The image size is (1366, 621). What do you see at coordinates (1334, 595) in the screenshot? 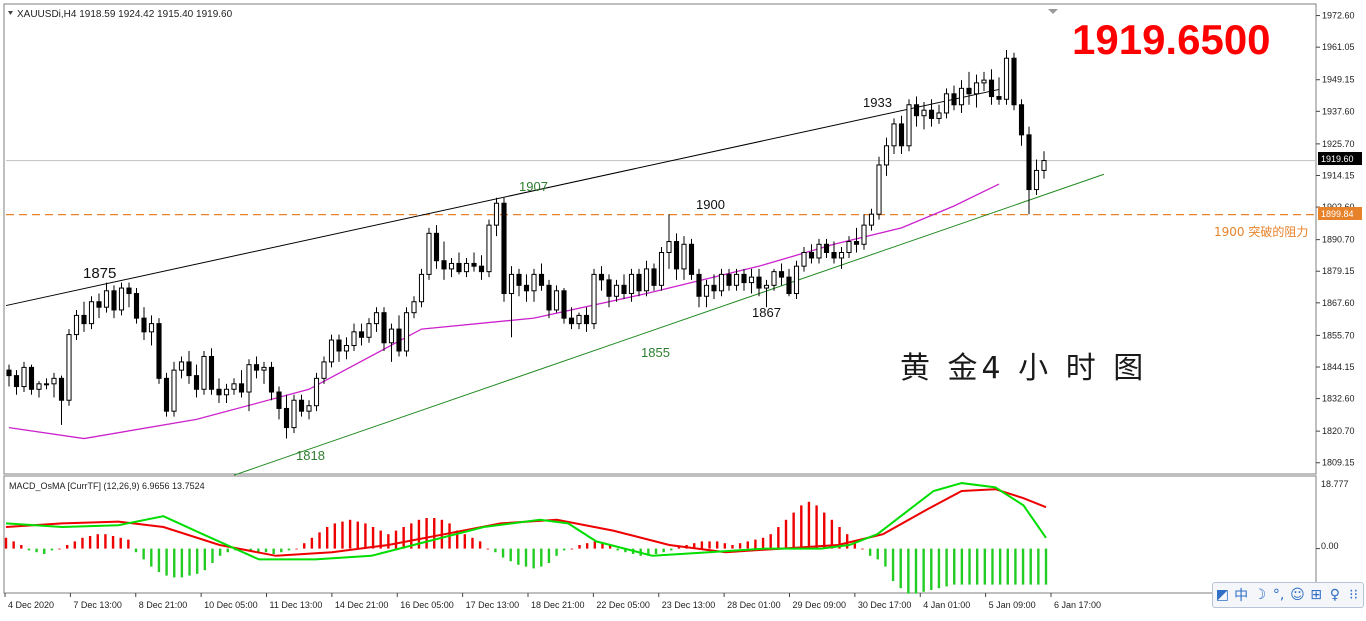
I see `ime-skin-icon: ♀` at bounding box center [1334, 595].